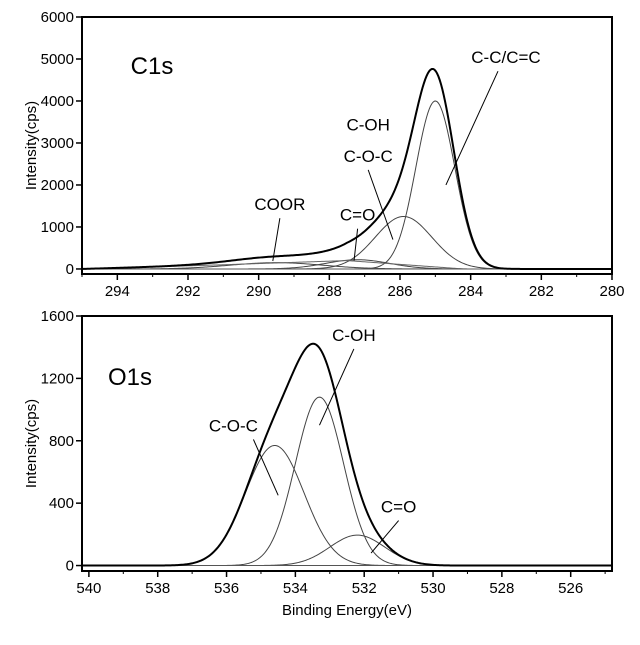  I want to click on c1s-x-tick-label: 294, so click(117, 291).